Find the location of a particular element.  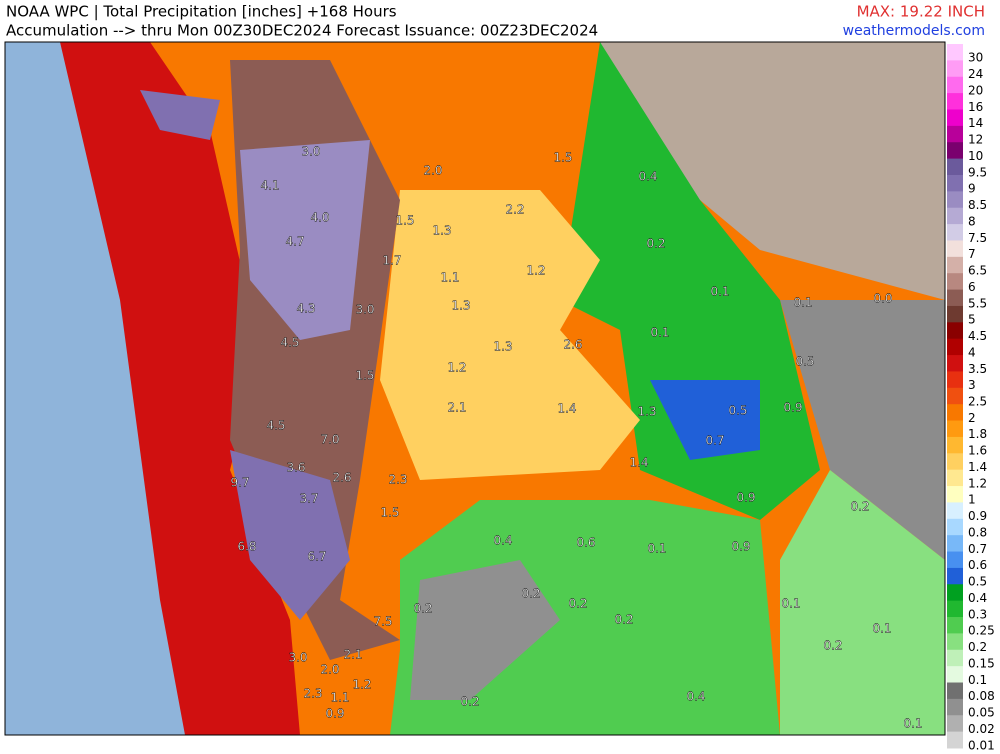

legend-label: 8 is located at coordinates (972, 221).